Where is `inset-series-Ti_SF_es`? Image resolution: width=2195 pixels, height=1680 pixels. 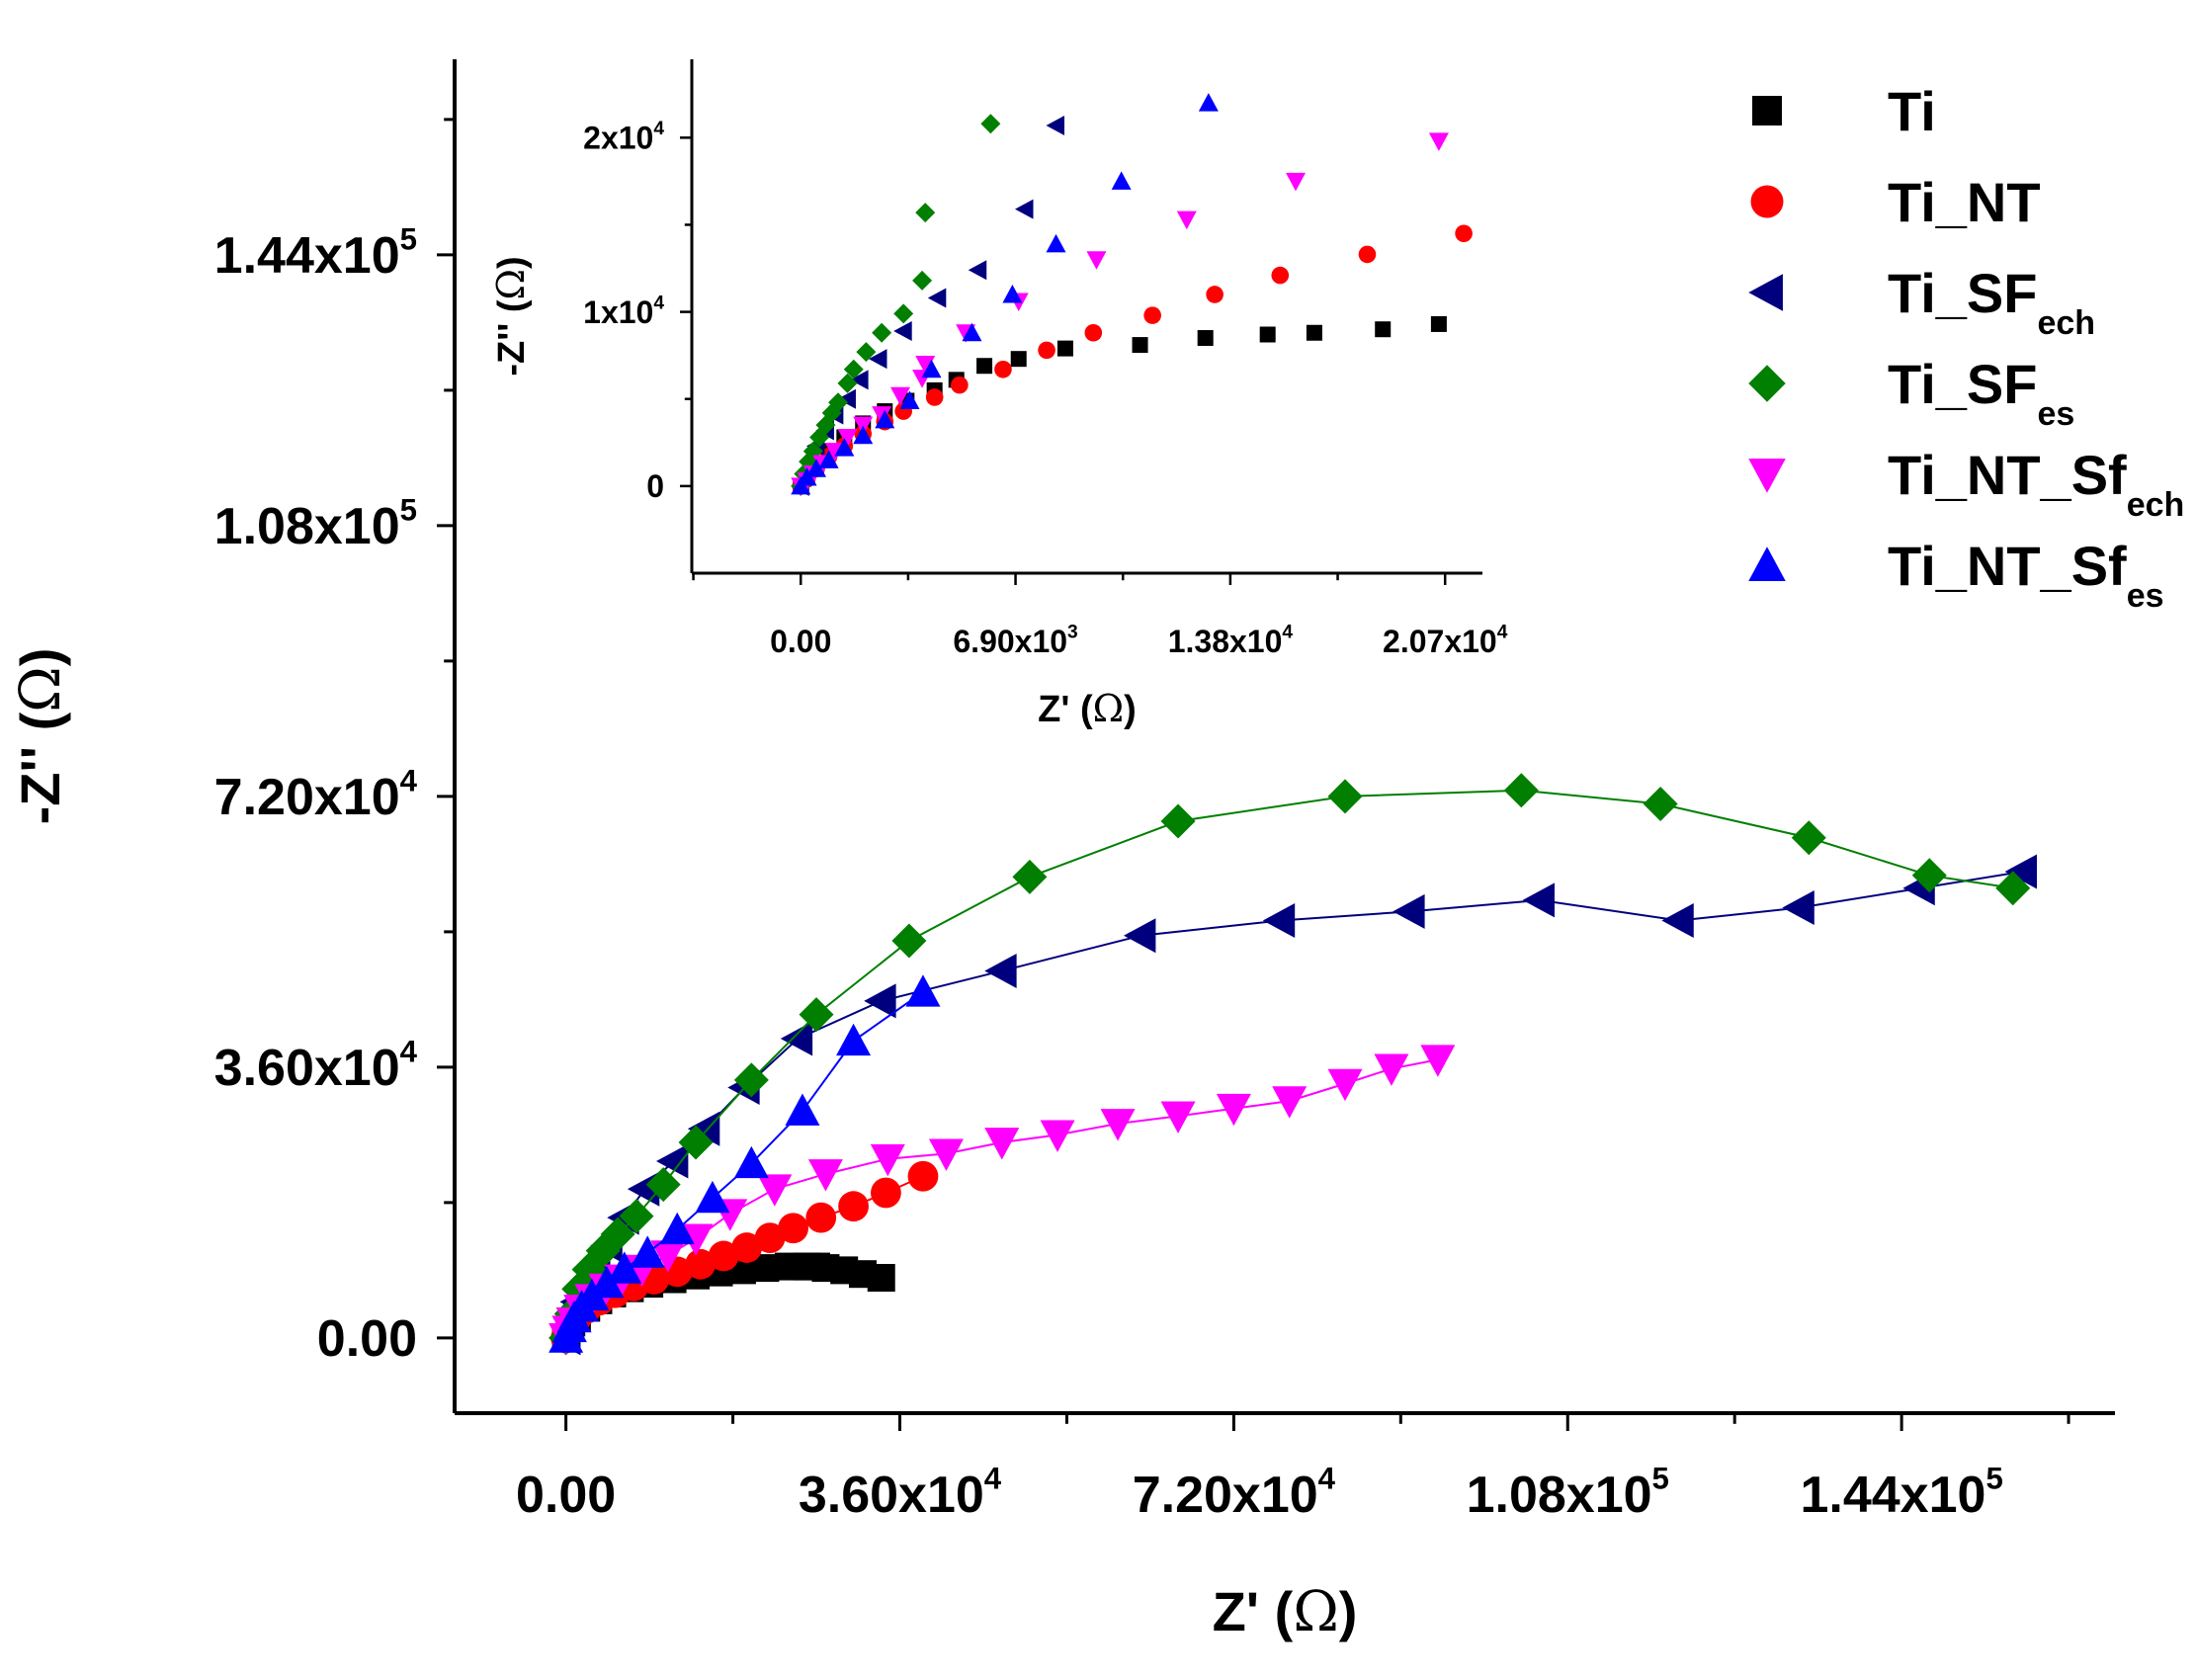 inset-series-Ti_SF_es is located at coordinates (896, 305).